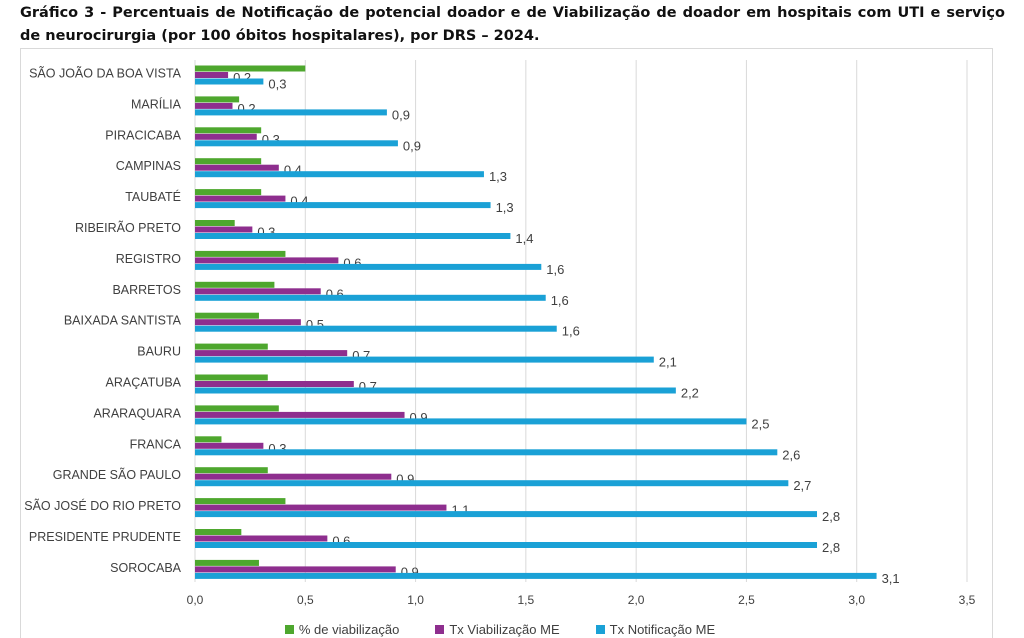  What do you see at coordinates (144, 383) in the screenshot?
I see `category-label: ARAÇATUBA` at bounding box center [144, 383].